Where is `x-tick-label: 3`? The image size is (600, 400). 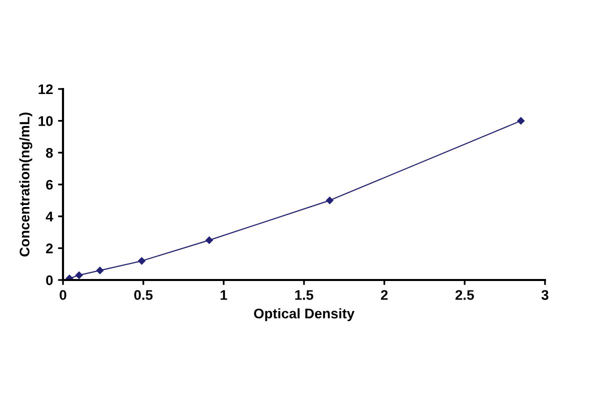
x-tick-label: 3 is located at coordinates (544, 295).